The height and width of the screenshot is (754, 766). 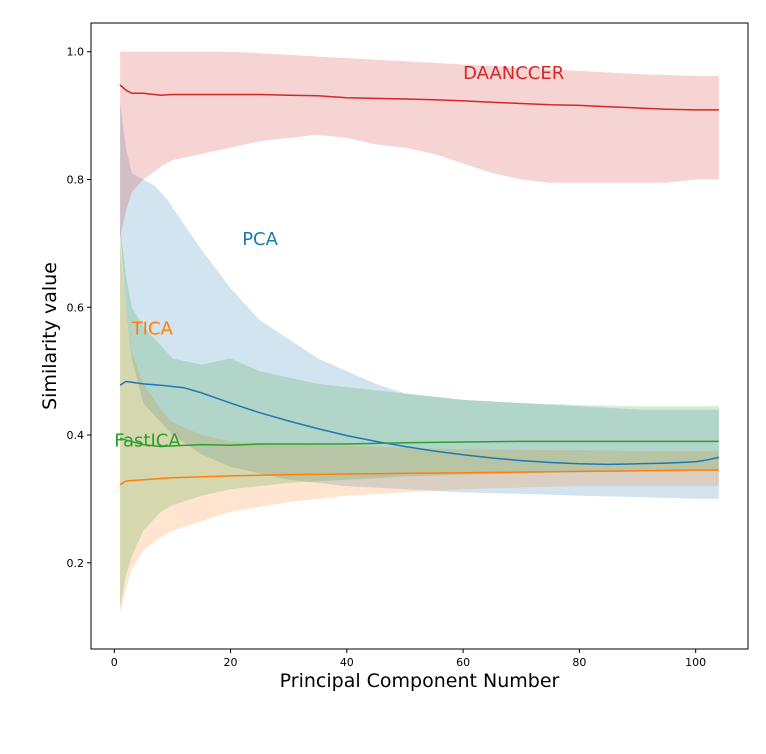 What do you see at coordinates (76, 180) in the screenshot?
I see `y-tick-label: 0.8` at bounding box center [76, 180].